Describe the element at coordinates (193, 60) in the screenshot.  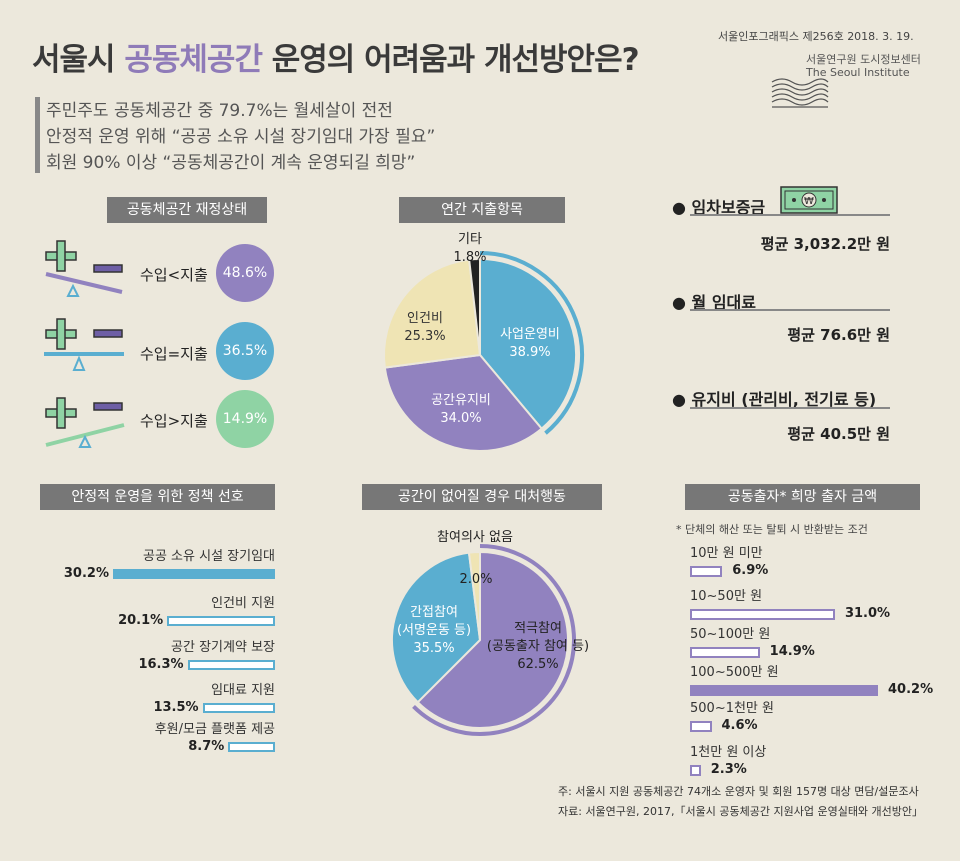
I see `title-highlight: 공동체공간` at that location.